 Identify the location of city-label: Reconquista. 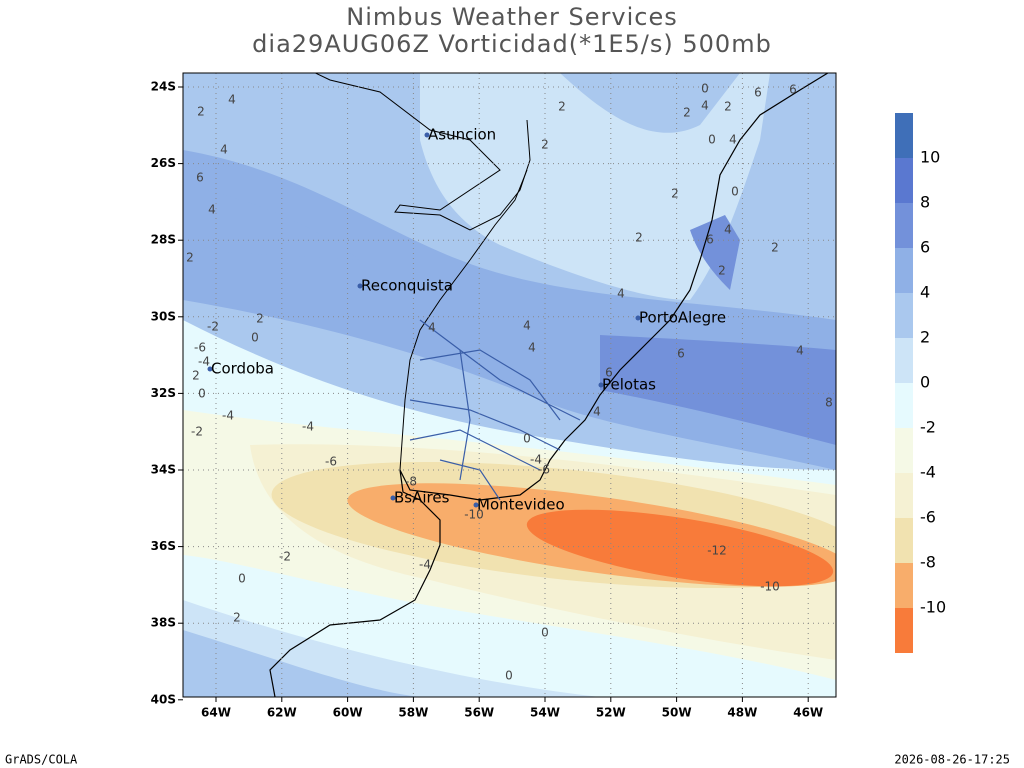
(407, 286).